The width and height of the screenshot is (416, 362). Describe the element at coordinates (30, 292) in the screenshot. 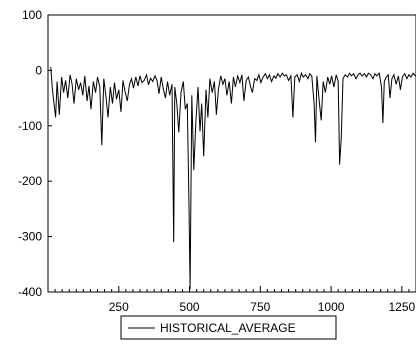

I see `y-tick-label: -400` at that location.